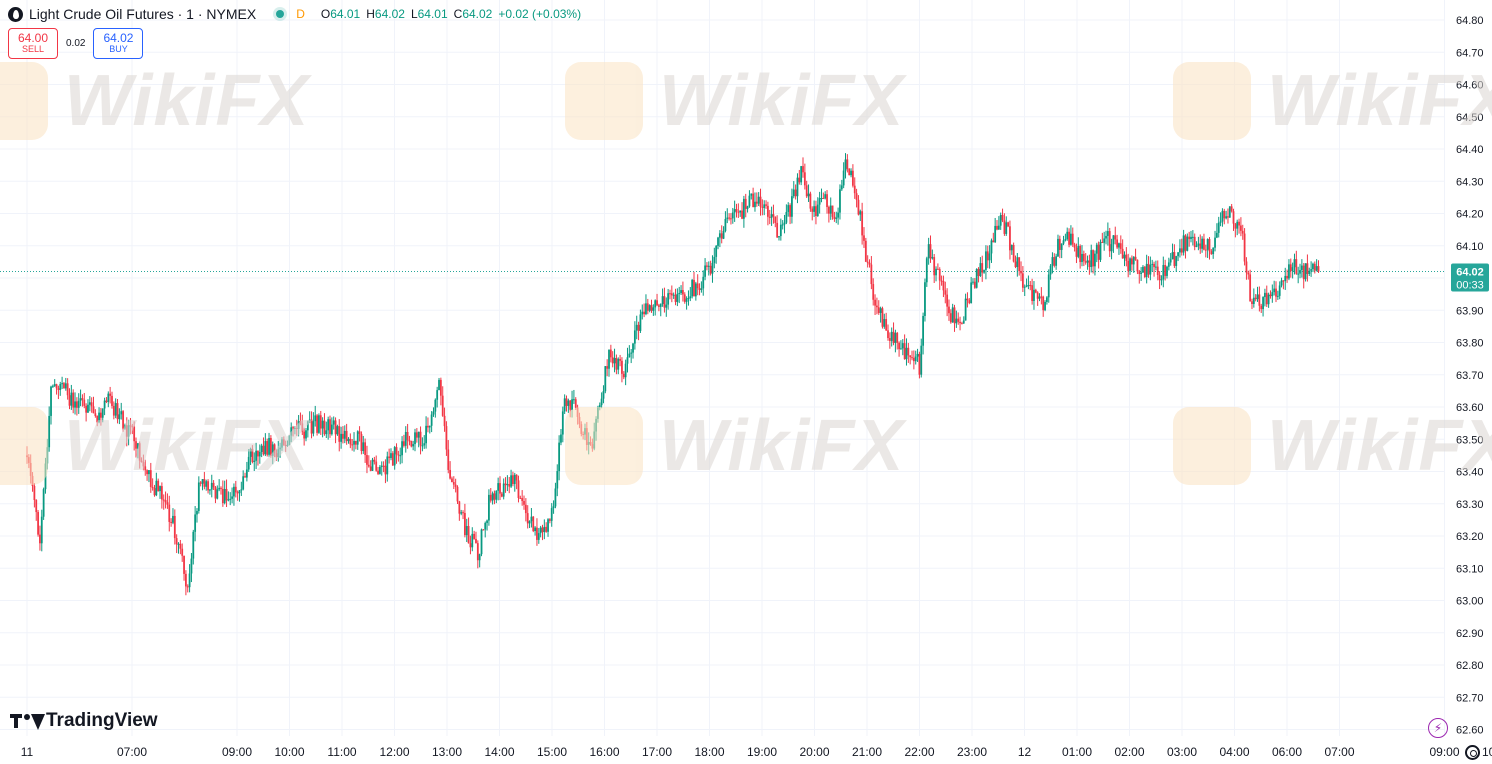 The width and height of the screenshot is (1492, 764). I want to click on lightning-bolt-icon: ⚡, so click(1438, 728).